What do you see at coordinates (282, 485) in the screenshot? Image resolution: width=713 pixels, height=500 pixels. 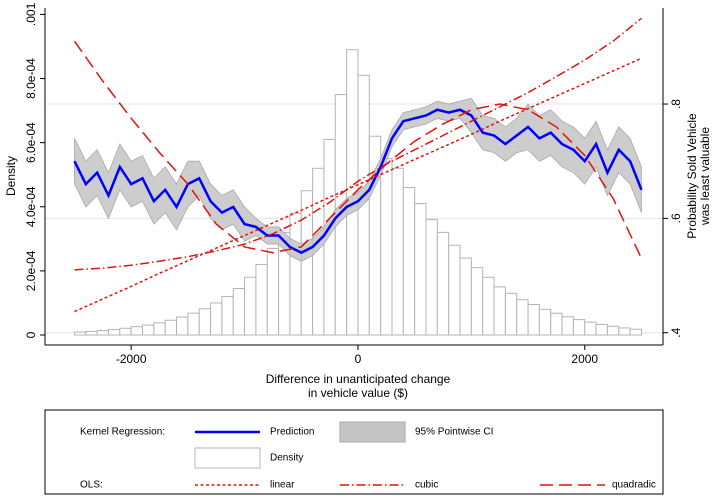 I see `legend-label: linear` at bounding box center [282, 485].